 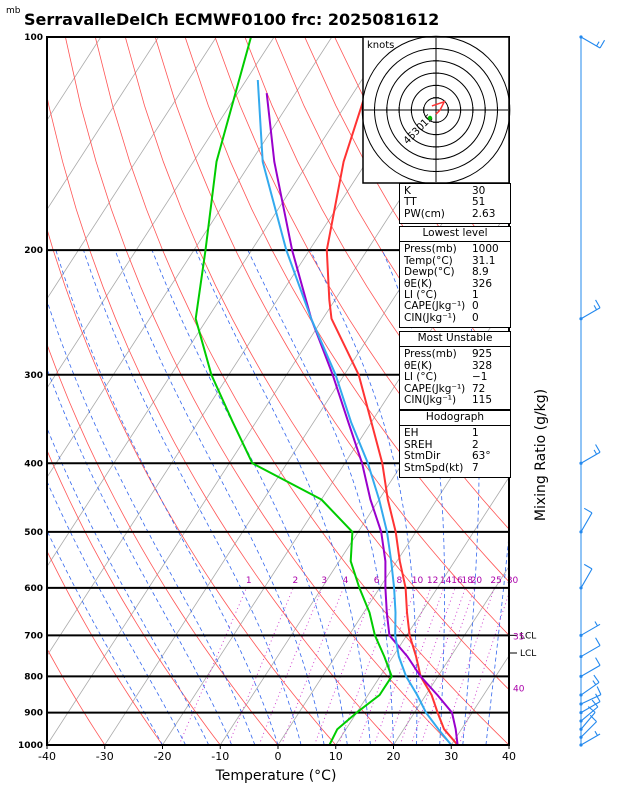 I want to click on table-value: 31.1, so click(x=484, y=260).